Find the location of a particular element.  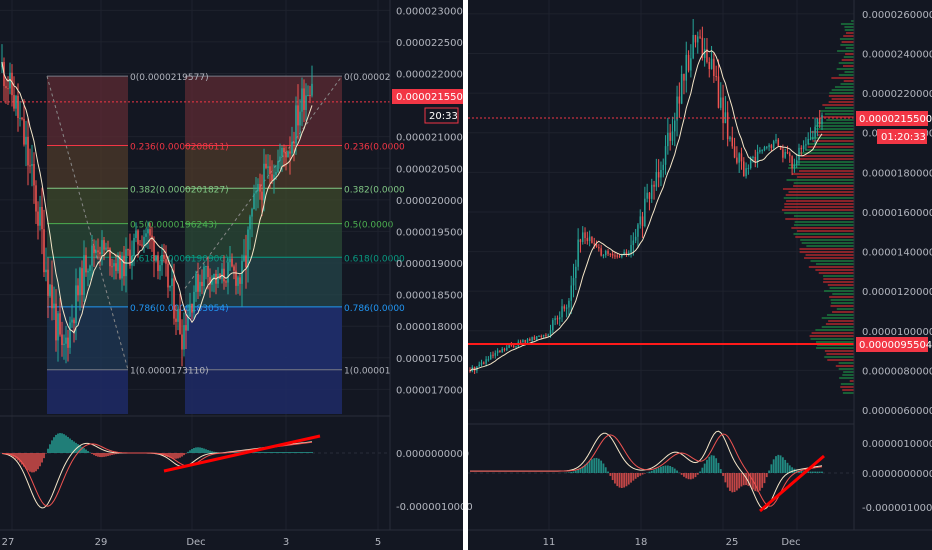

left-price-tick: 0.0000170000 is located at coordinates (432, 390).